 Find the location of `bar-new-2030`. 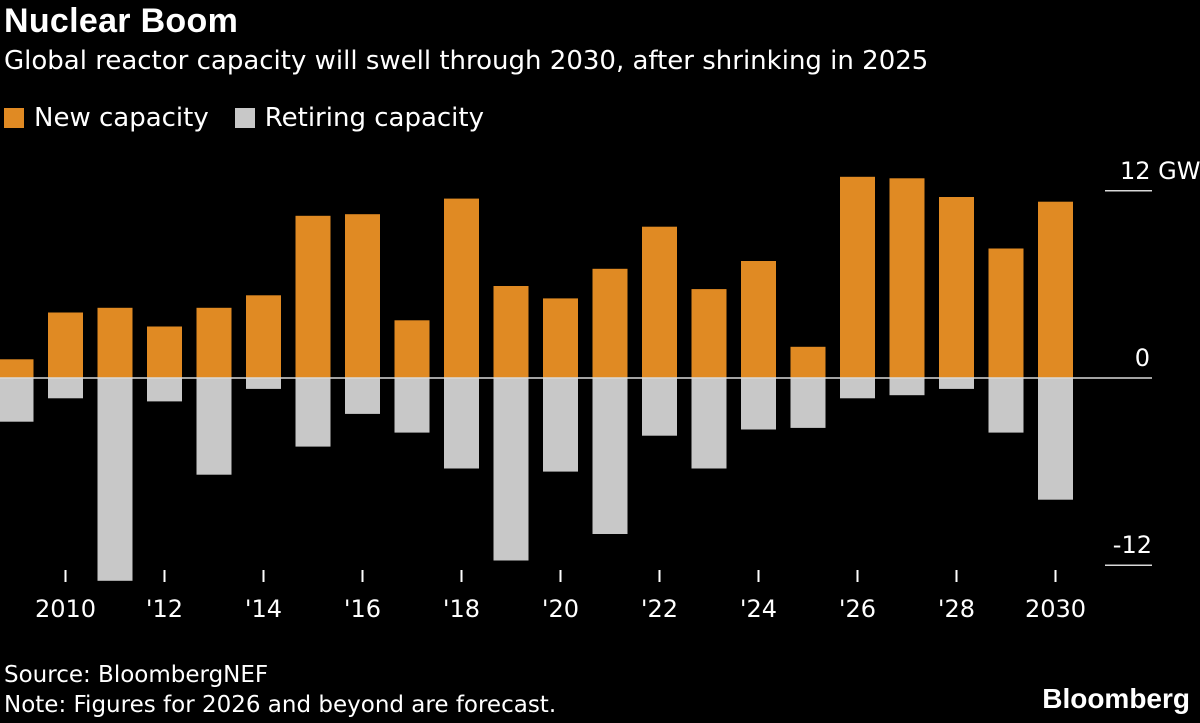

bar-new-2030 is located at coordinates (1055, 289).